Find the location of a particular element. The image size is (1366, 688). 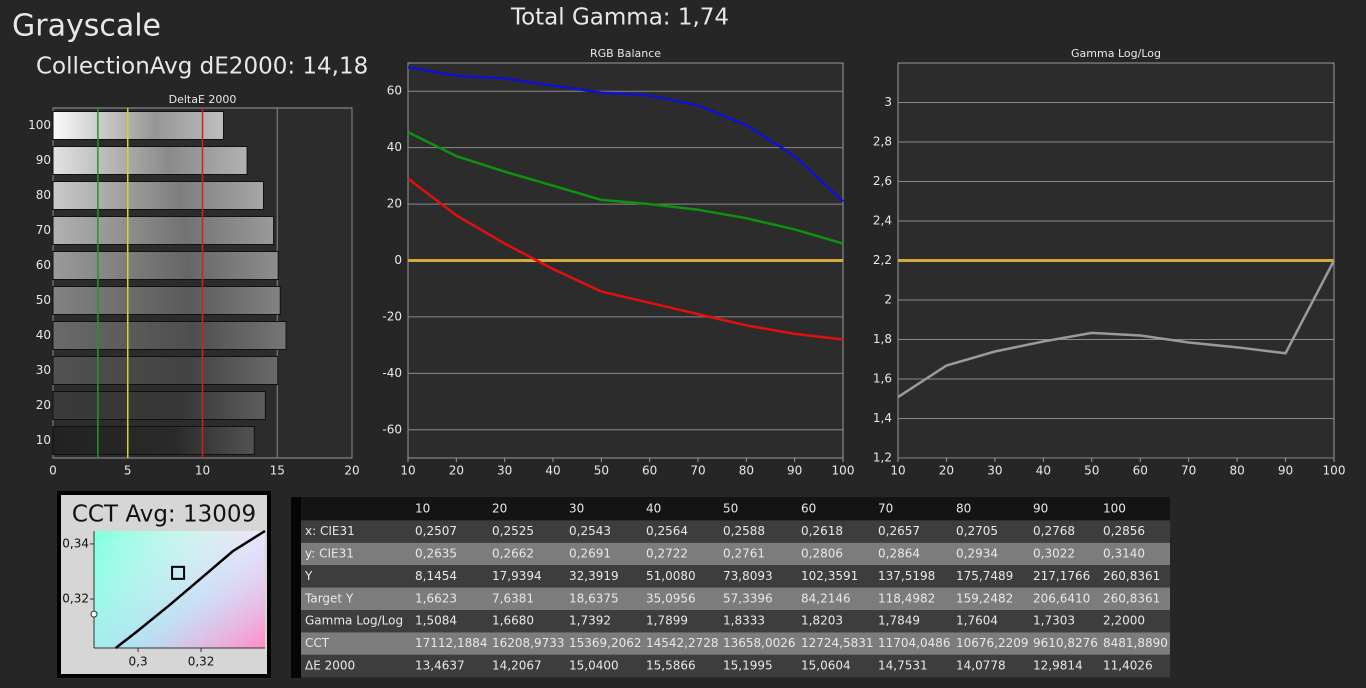

table-cell: 1,6680 is located at coordinates (513, 621).